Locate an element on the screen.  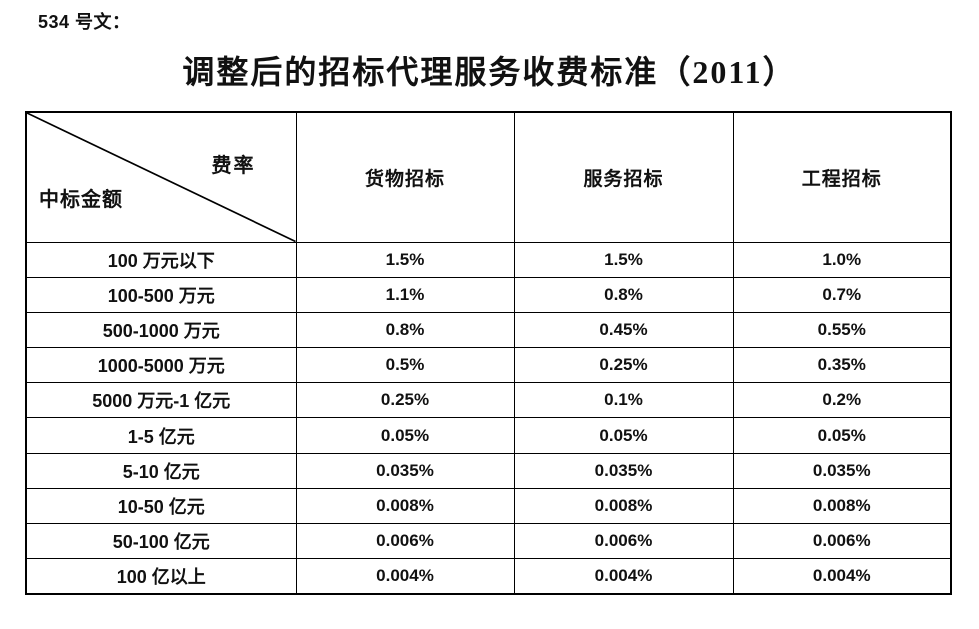
table-row: 5000 万元-1 亿元 0.25% 0.1% 0.2% is located at coordinates (488, 400).